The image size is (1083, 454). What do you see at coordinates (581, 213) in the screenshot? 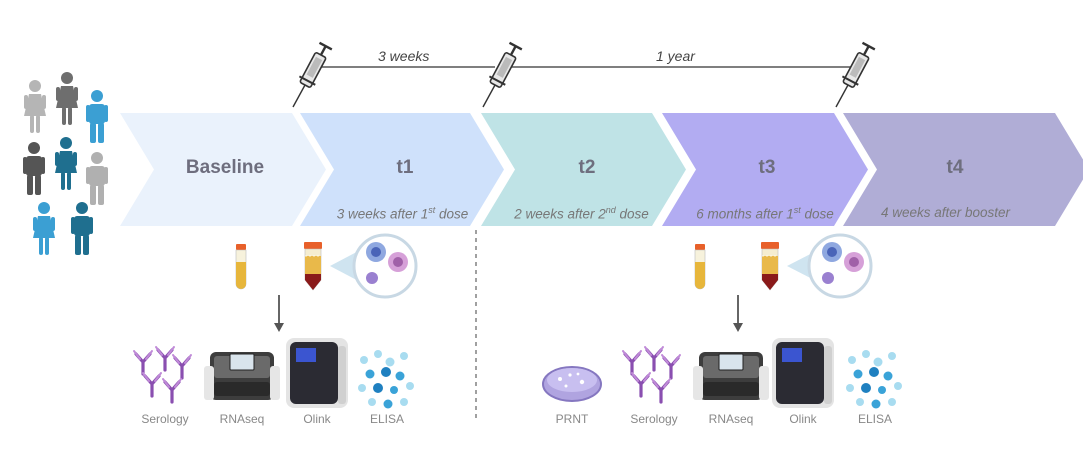
I see `stage-subtitle-t2: 2 weeks after 2nd dose` at bounding box center [581, 213].